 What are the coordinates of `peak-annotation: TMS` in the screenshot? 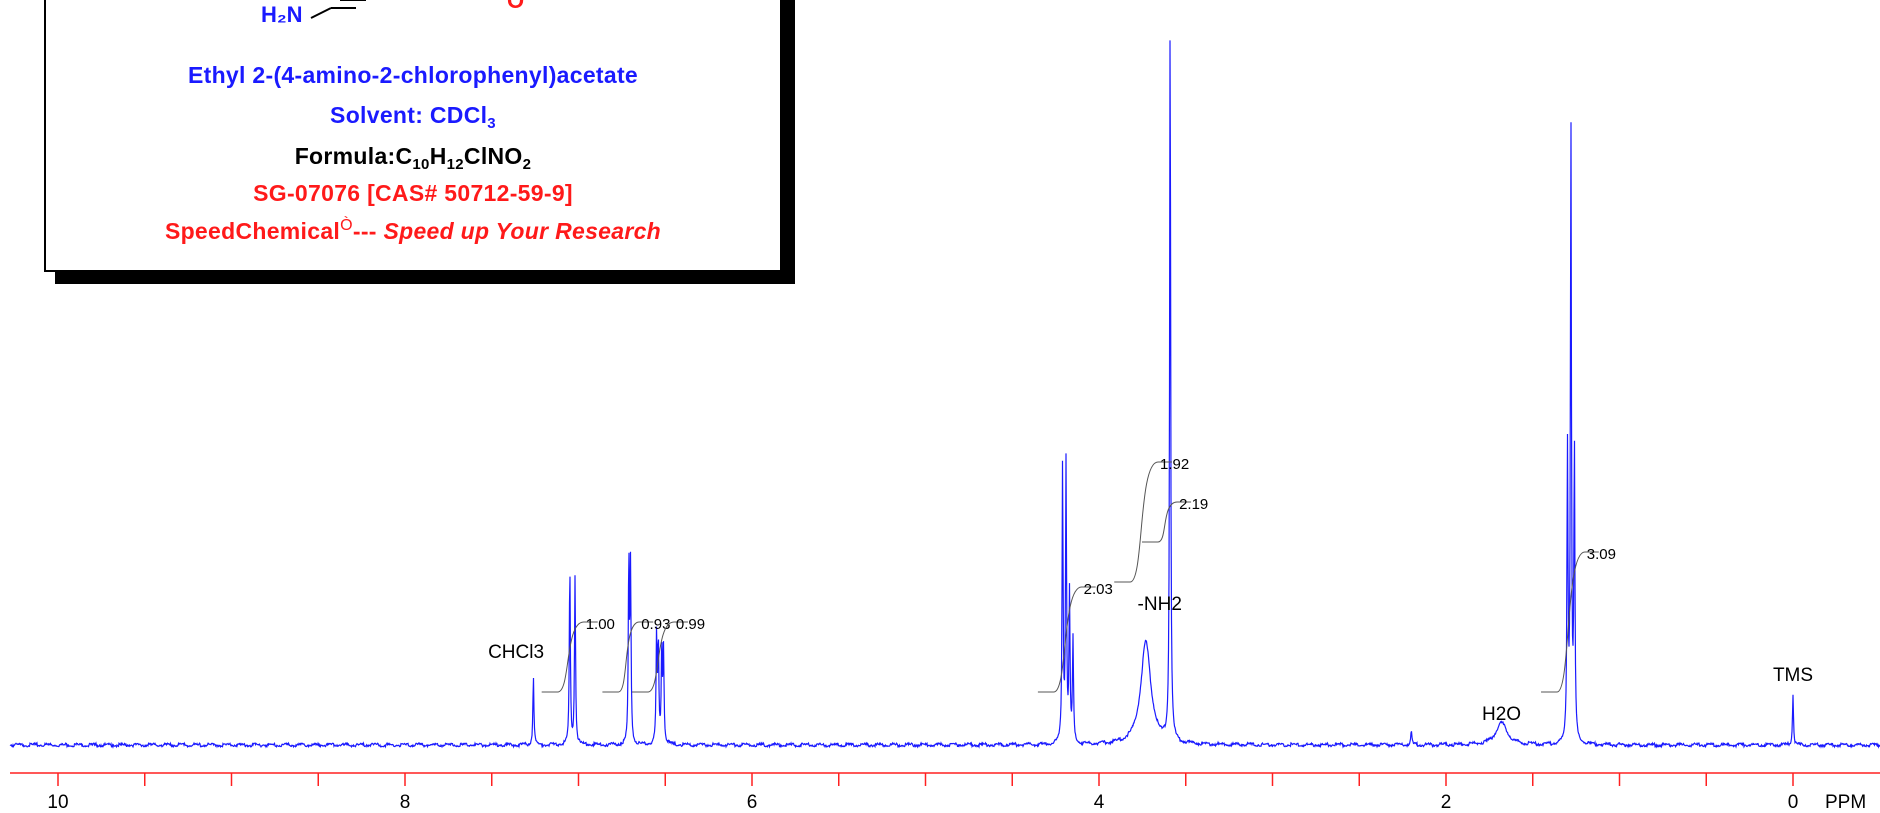 It's located at (1793, 675).